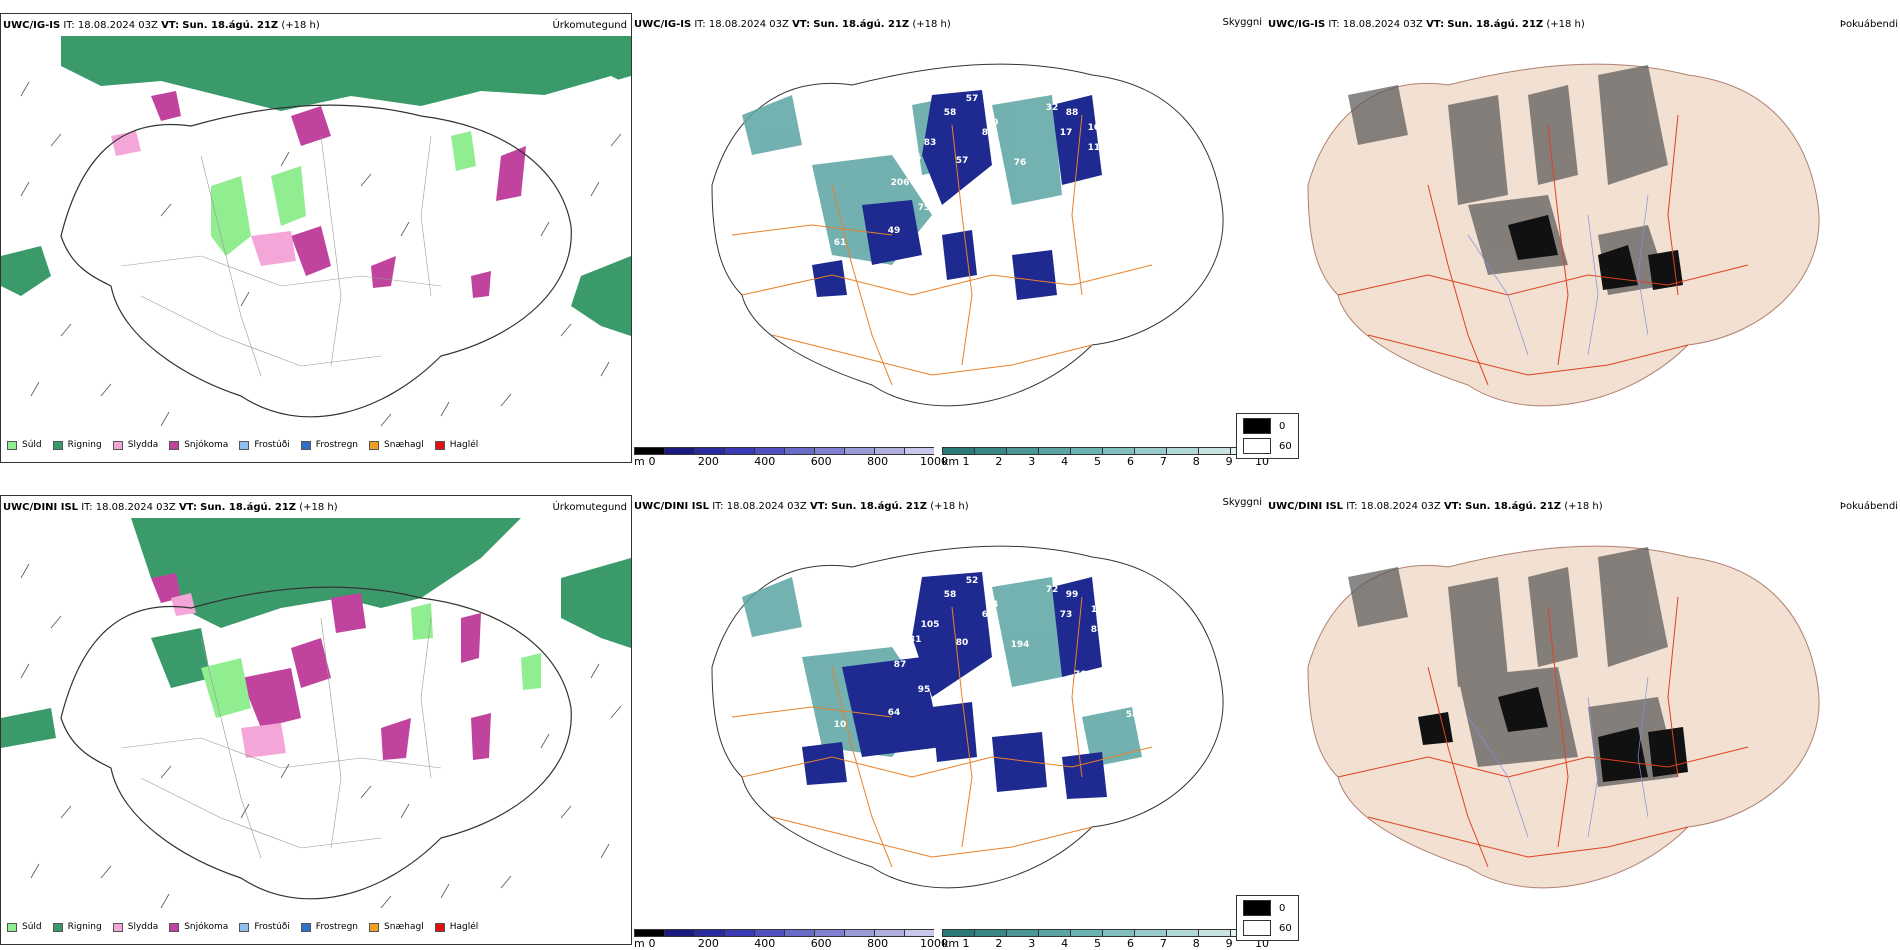 This screenshot has width=1900, height=950. Describe the element at coordinates (791, 457) in the screenshot. I see `height-colorbar-1: 0 200 400 600 800 1000` at that location.